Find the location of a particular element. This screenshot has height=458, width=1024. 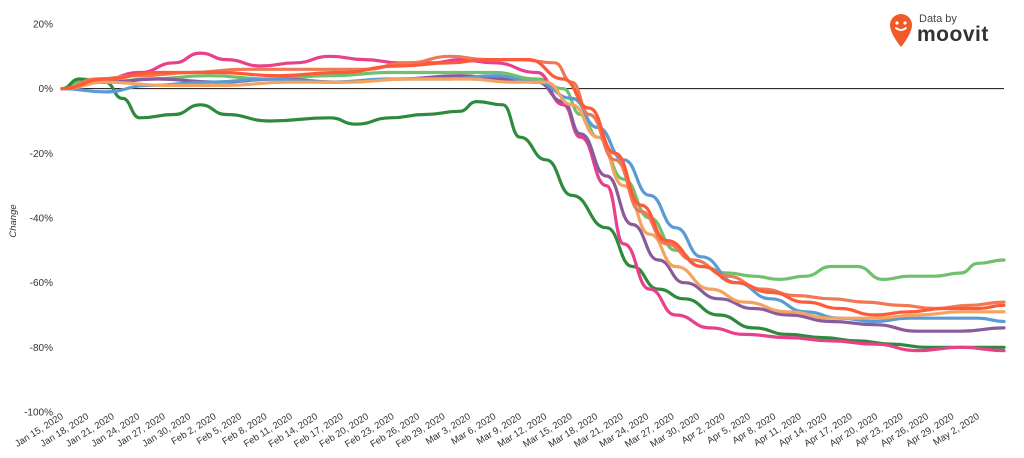

y-tick-label: -20% is located at coordinates (41, 154).